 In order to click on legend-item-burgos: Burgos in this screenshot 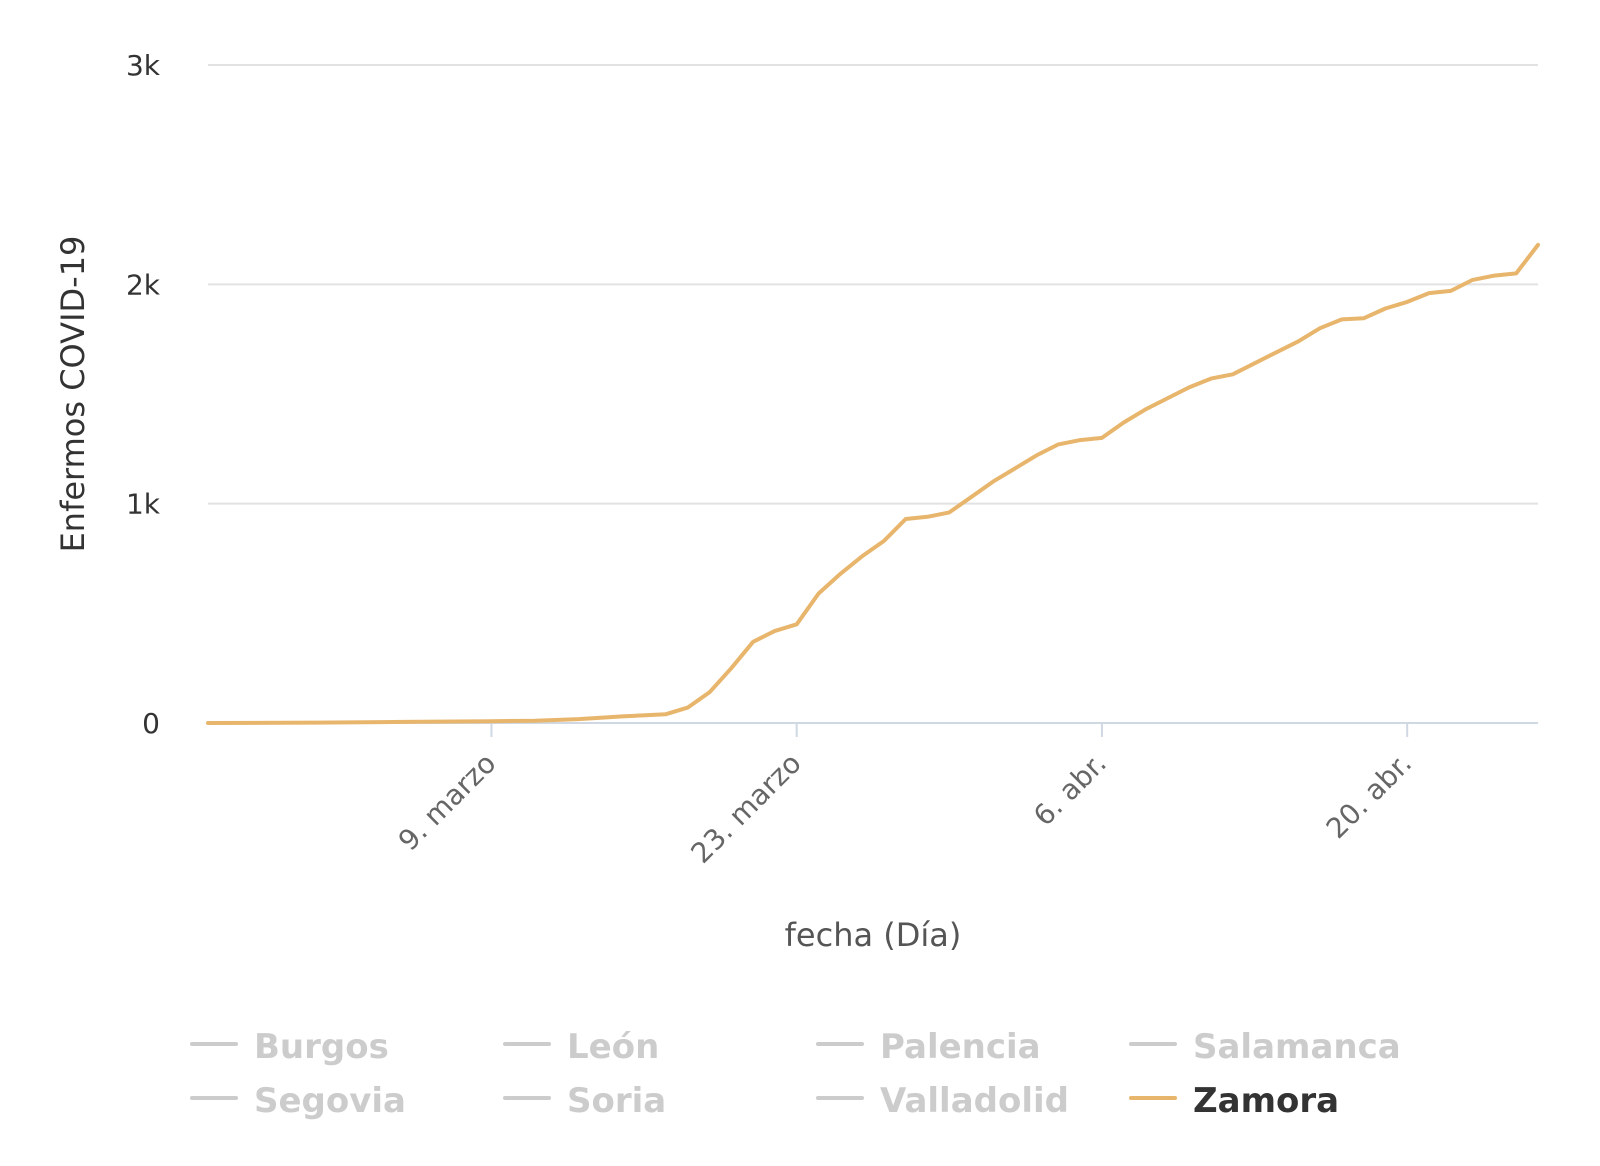, I will do `click(289, 1047)`.